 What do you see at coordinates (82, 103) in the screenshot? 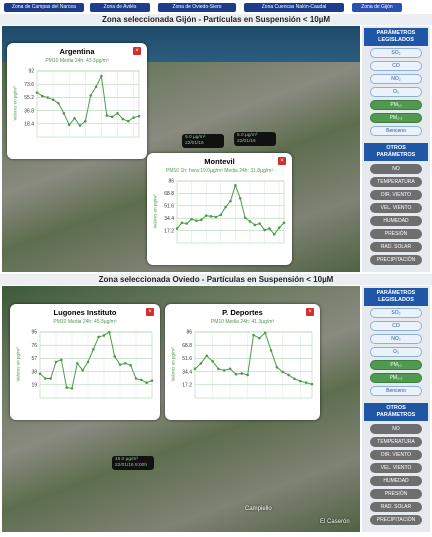
I see `chart: 18.4 36.8 55.2 73.6 92` at bounding box center [82, 103].